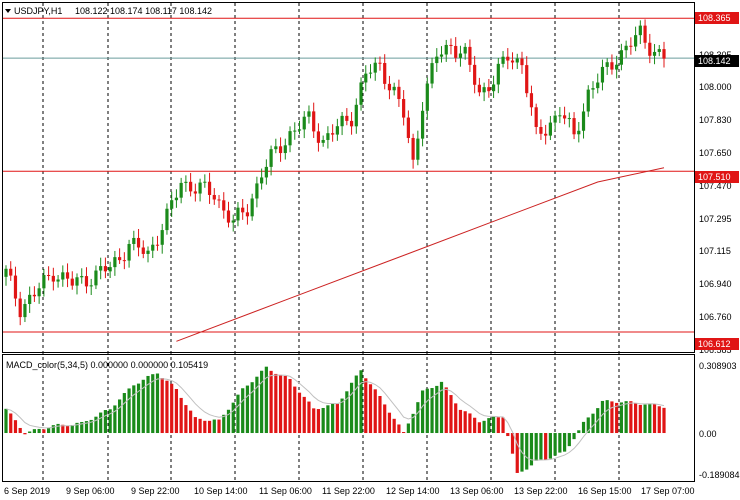 Image resolution: width=740 pixels, height=500 pixels. Describe the element at coordinates (719, 475) in the screenshot. I see `macd-tick: -0.189084` at that location.